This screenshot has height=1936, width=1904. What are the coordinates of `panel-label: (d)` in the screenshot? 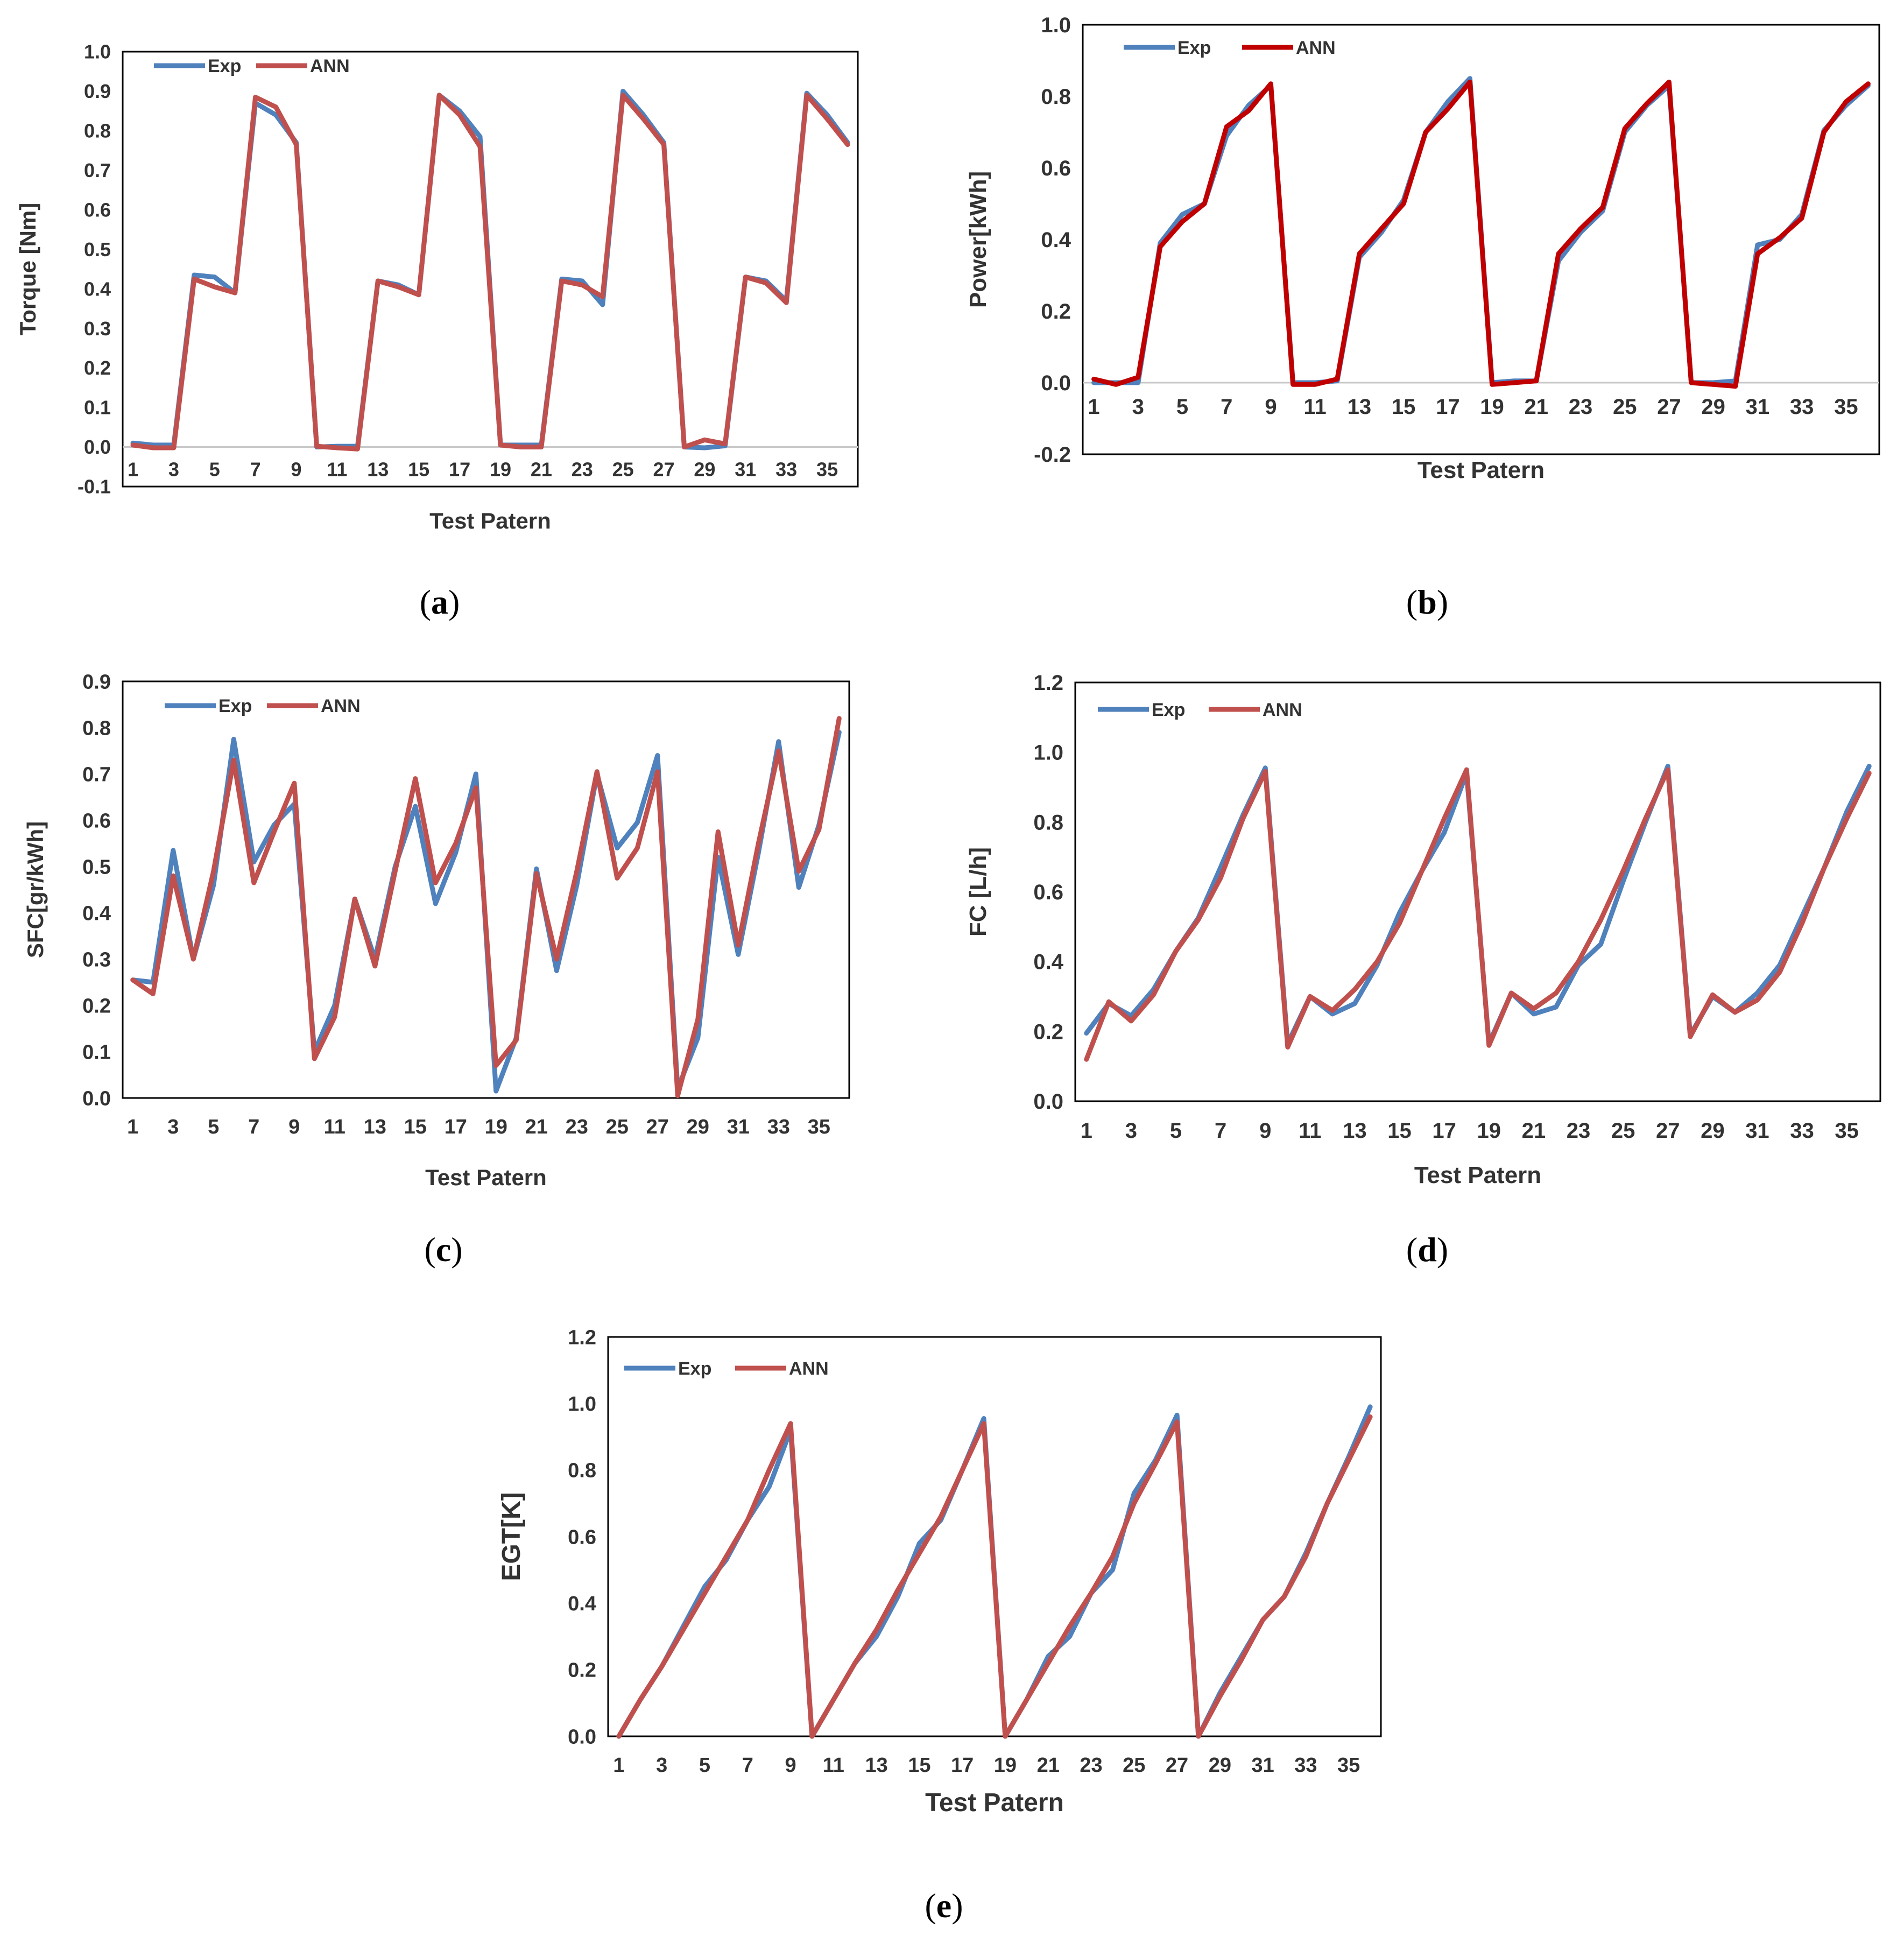 It's located at (1427, 1249).